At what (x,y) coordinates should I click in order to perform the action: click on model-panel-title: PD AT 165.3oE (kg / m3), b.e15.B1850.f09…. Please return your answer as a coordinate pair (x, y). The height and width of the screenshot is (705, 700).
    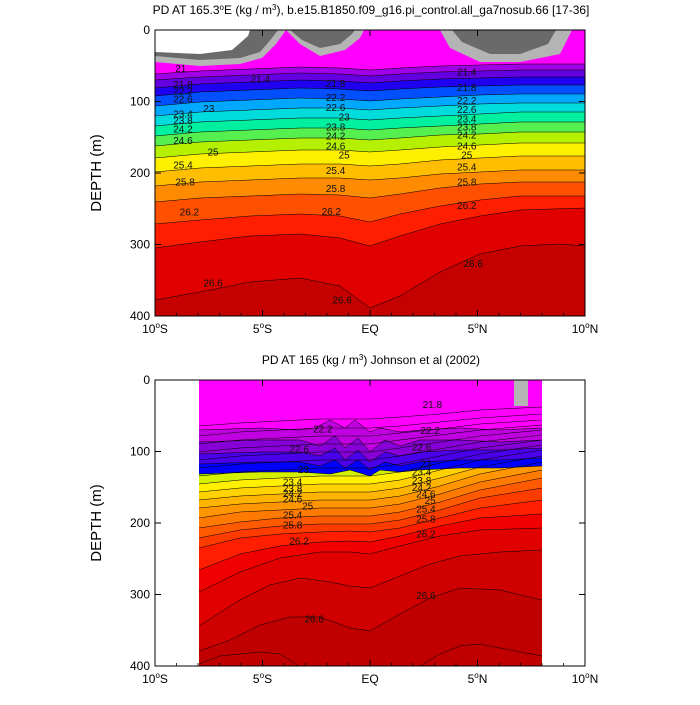
    Looking at the image, I should click on (371, 10).